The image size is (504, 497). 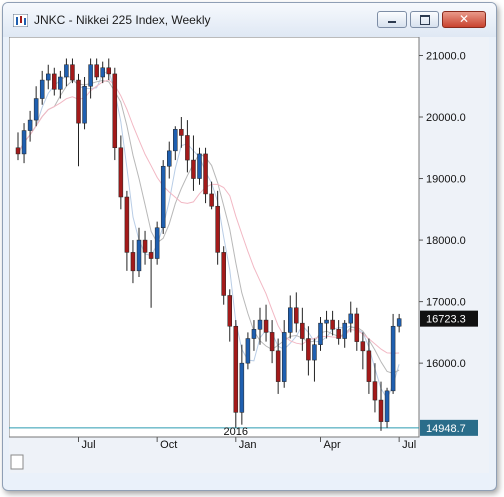 What do you see at coordinates (20, 20) in the screenshot?
I see `chart-app-icon` at bounding box center [20, 20].